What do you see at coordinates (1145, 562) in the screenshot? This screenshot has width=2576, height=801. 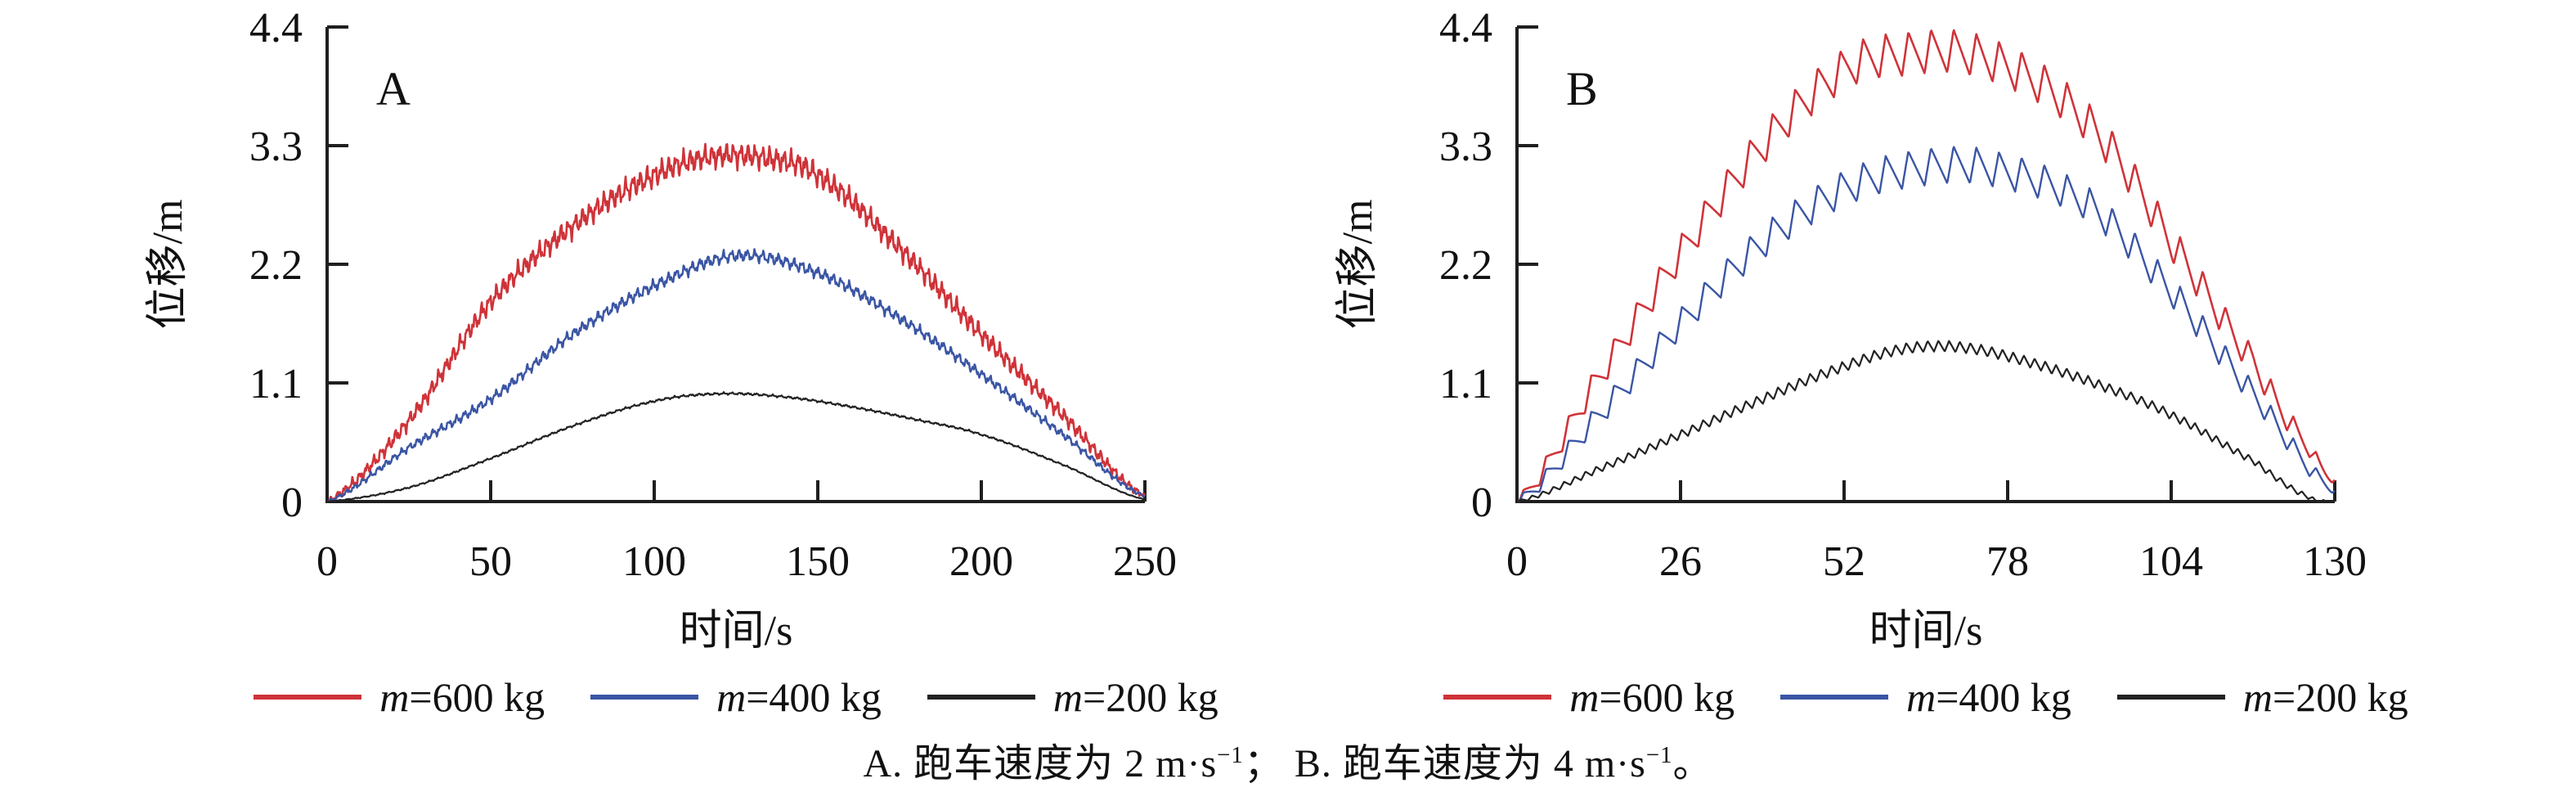 I see `x-tick-label: 250` at bounding box center [1145, 562].